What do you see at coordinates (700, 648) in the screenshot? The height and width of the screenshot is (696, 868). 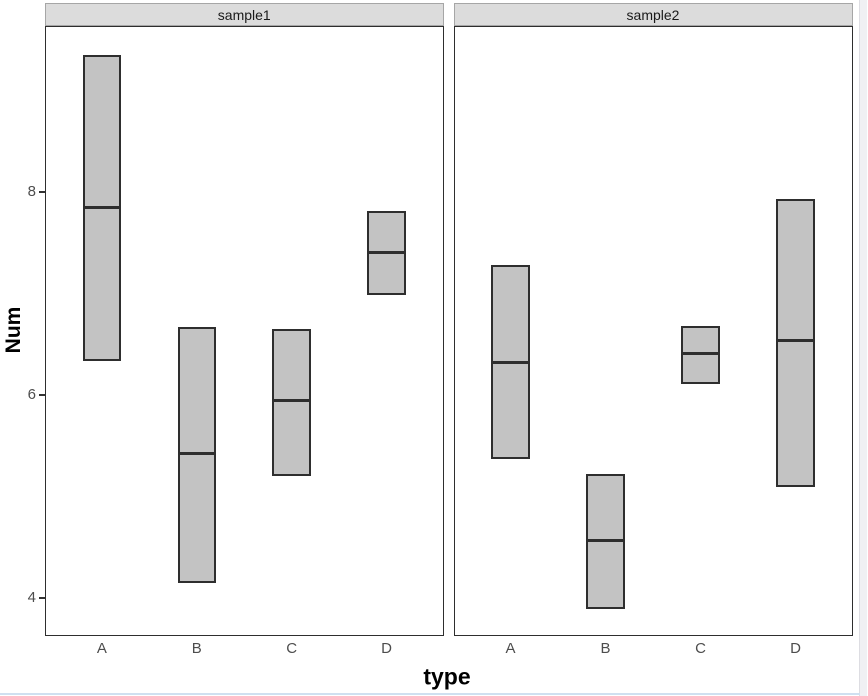 I see `x-tick-label-sample2-C: C` at bounding box center [700, 648].